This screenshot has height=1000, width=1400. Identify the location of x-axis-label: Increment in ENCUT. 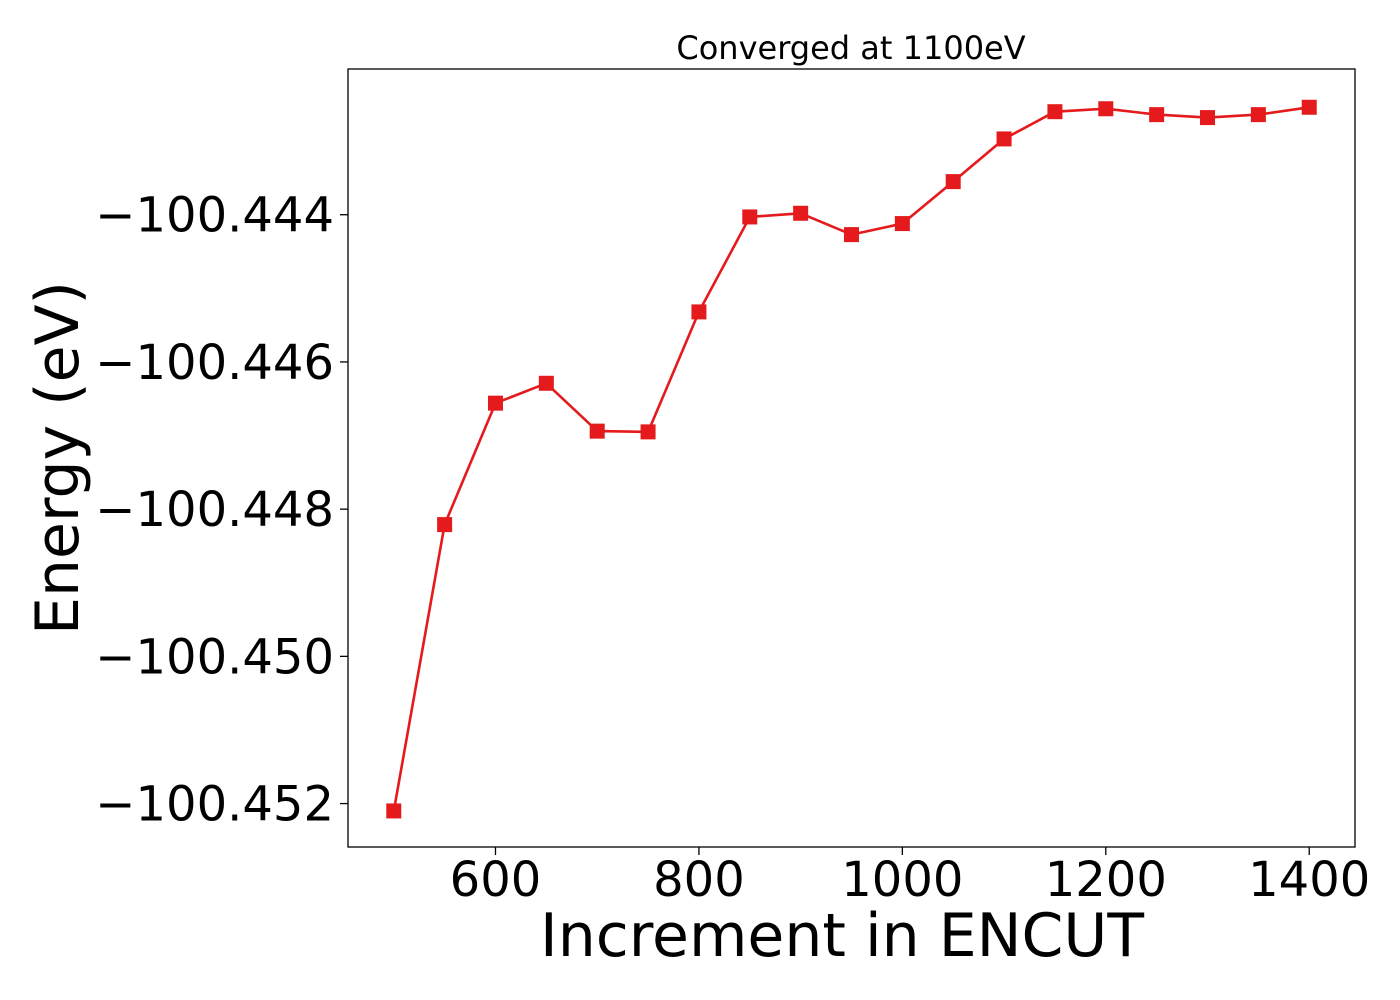
(842, 936).